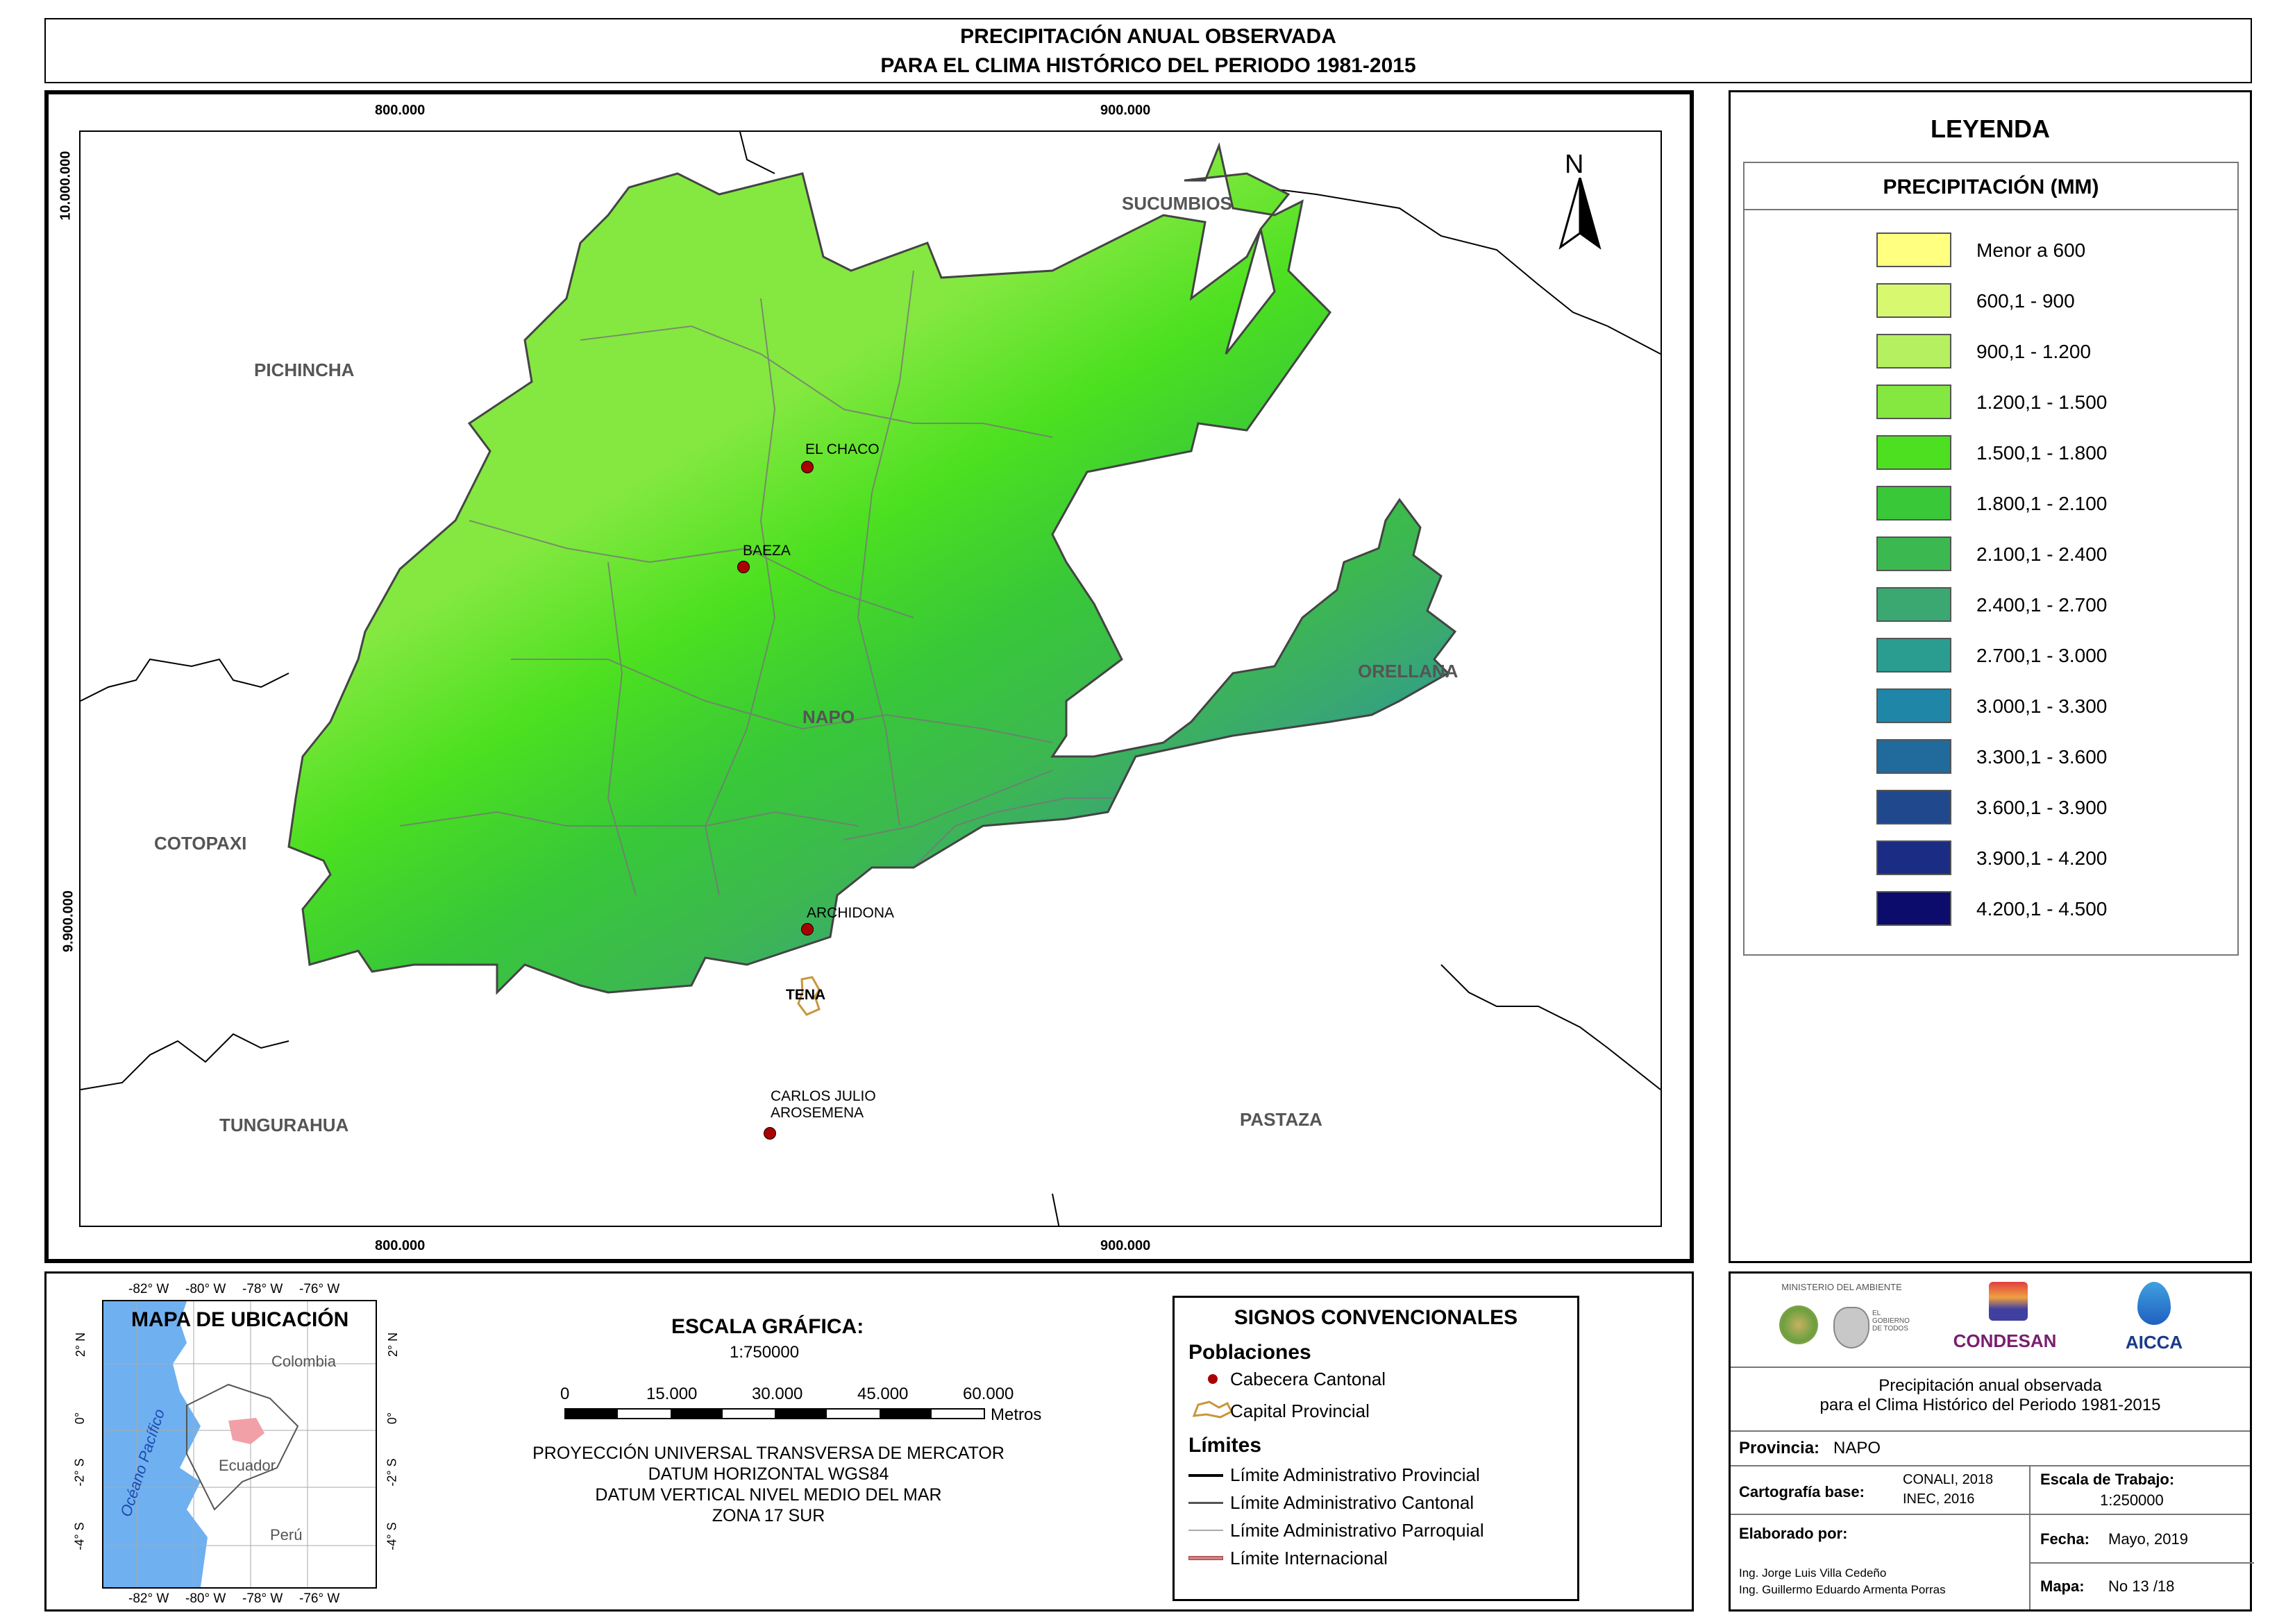 The image size is (2295, 1624). I want to click on legend-item: 4.200,1 - 4.500, so click(1991, 912).